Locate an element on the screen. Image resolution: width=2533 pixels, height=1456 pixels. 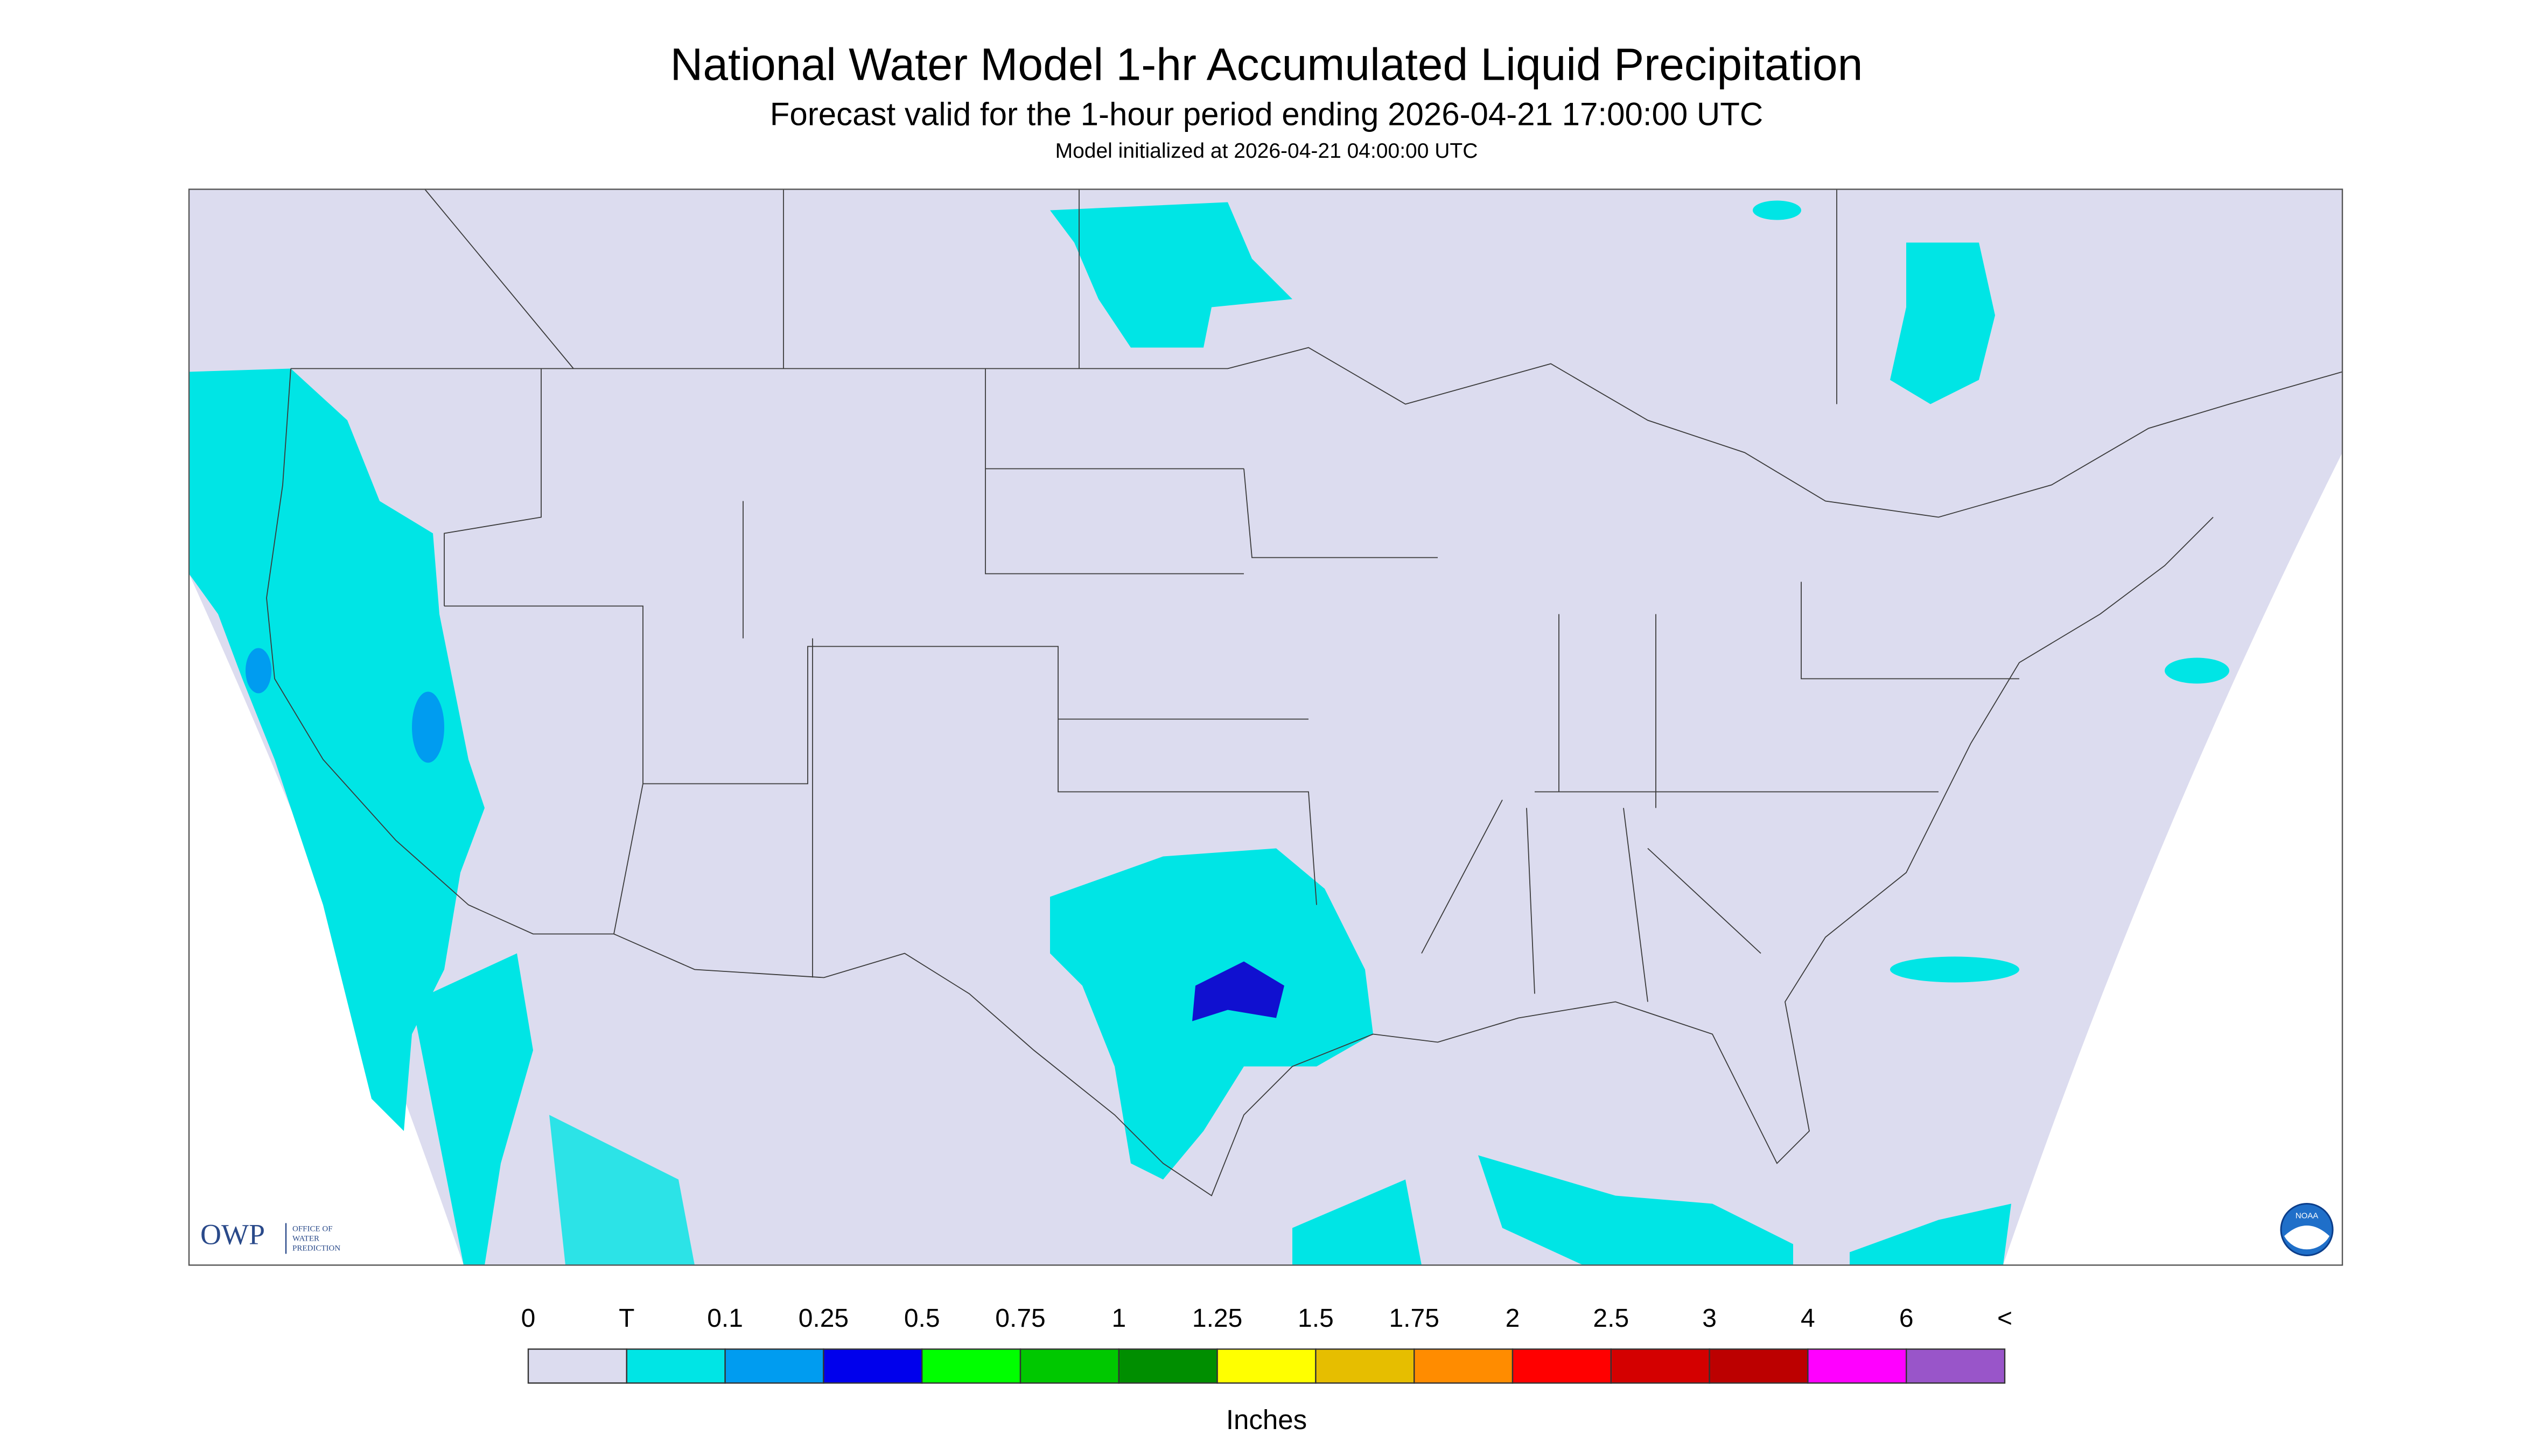
precip-quebec is located at coordinates (1943, 323).